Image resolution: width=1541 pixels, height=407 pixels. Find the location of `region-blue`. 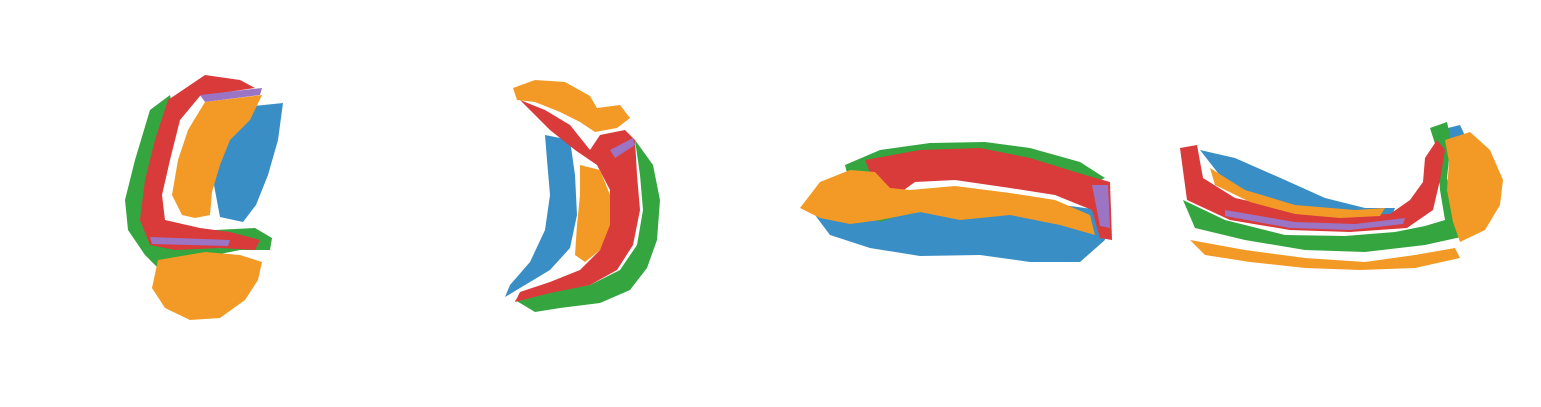

region-blue is located at coordinates (541, 216).